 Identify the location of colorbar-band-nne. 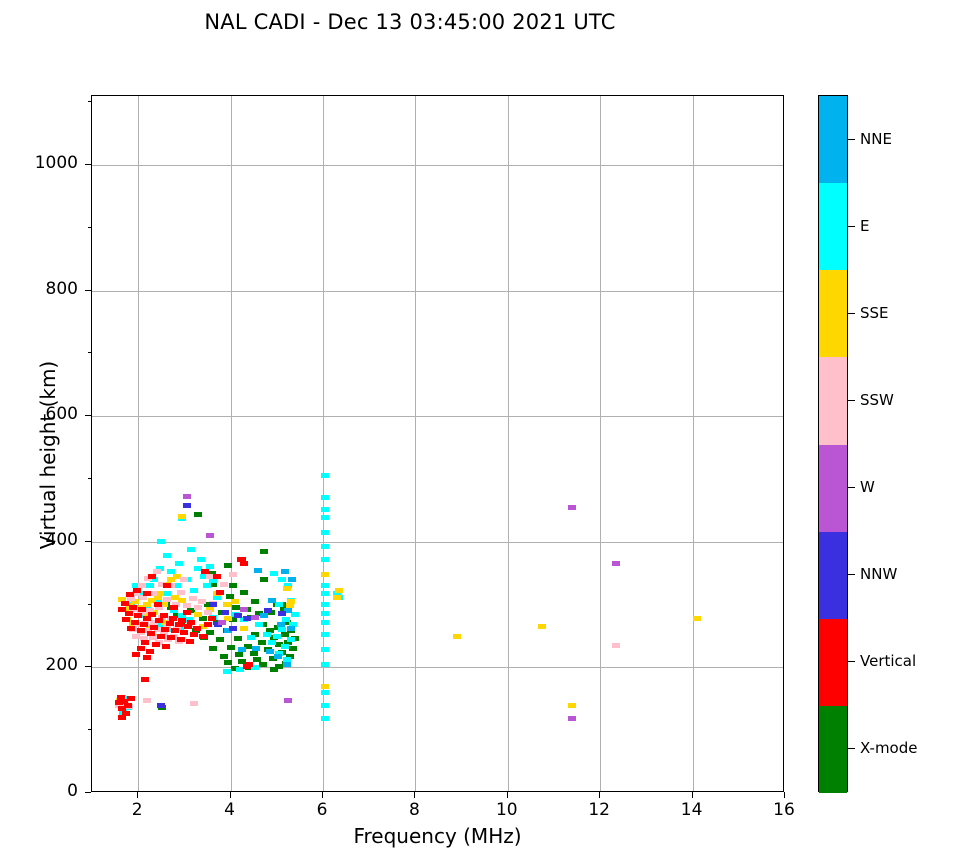
(833, 140).